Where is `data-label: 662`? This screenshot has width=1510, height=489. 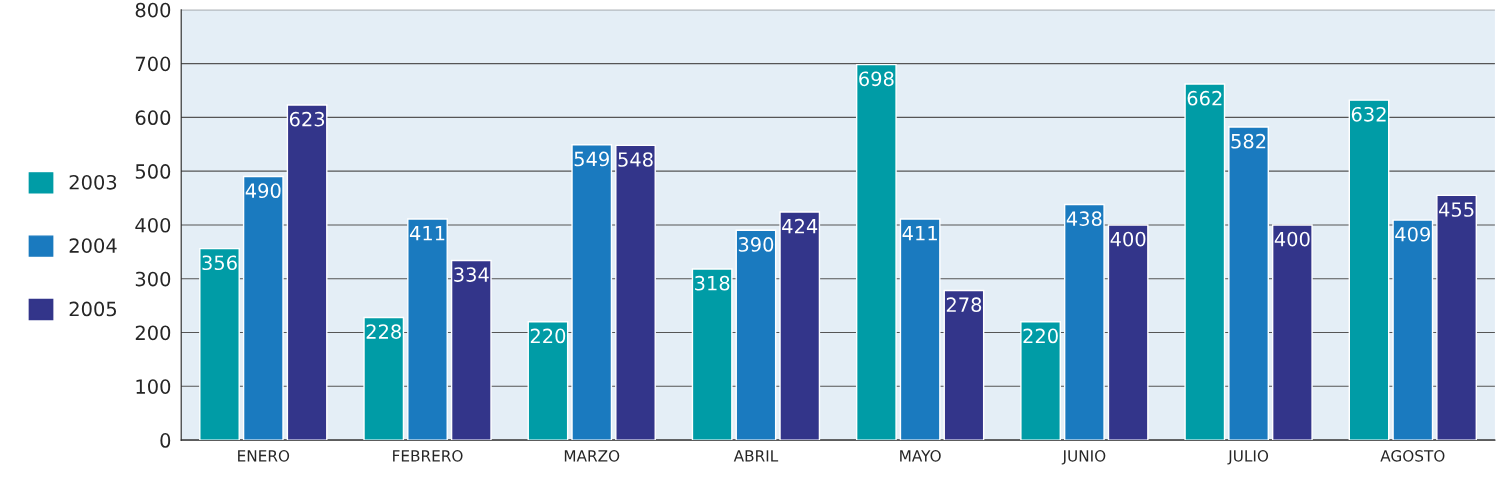 data-label: 662 is located at coordinates (1204, 98).